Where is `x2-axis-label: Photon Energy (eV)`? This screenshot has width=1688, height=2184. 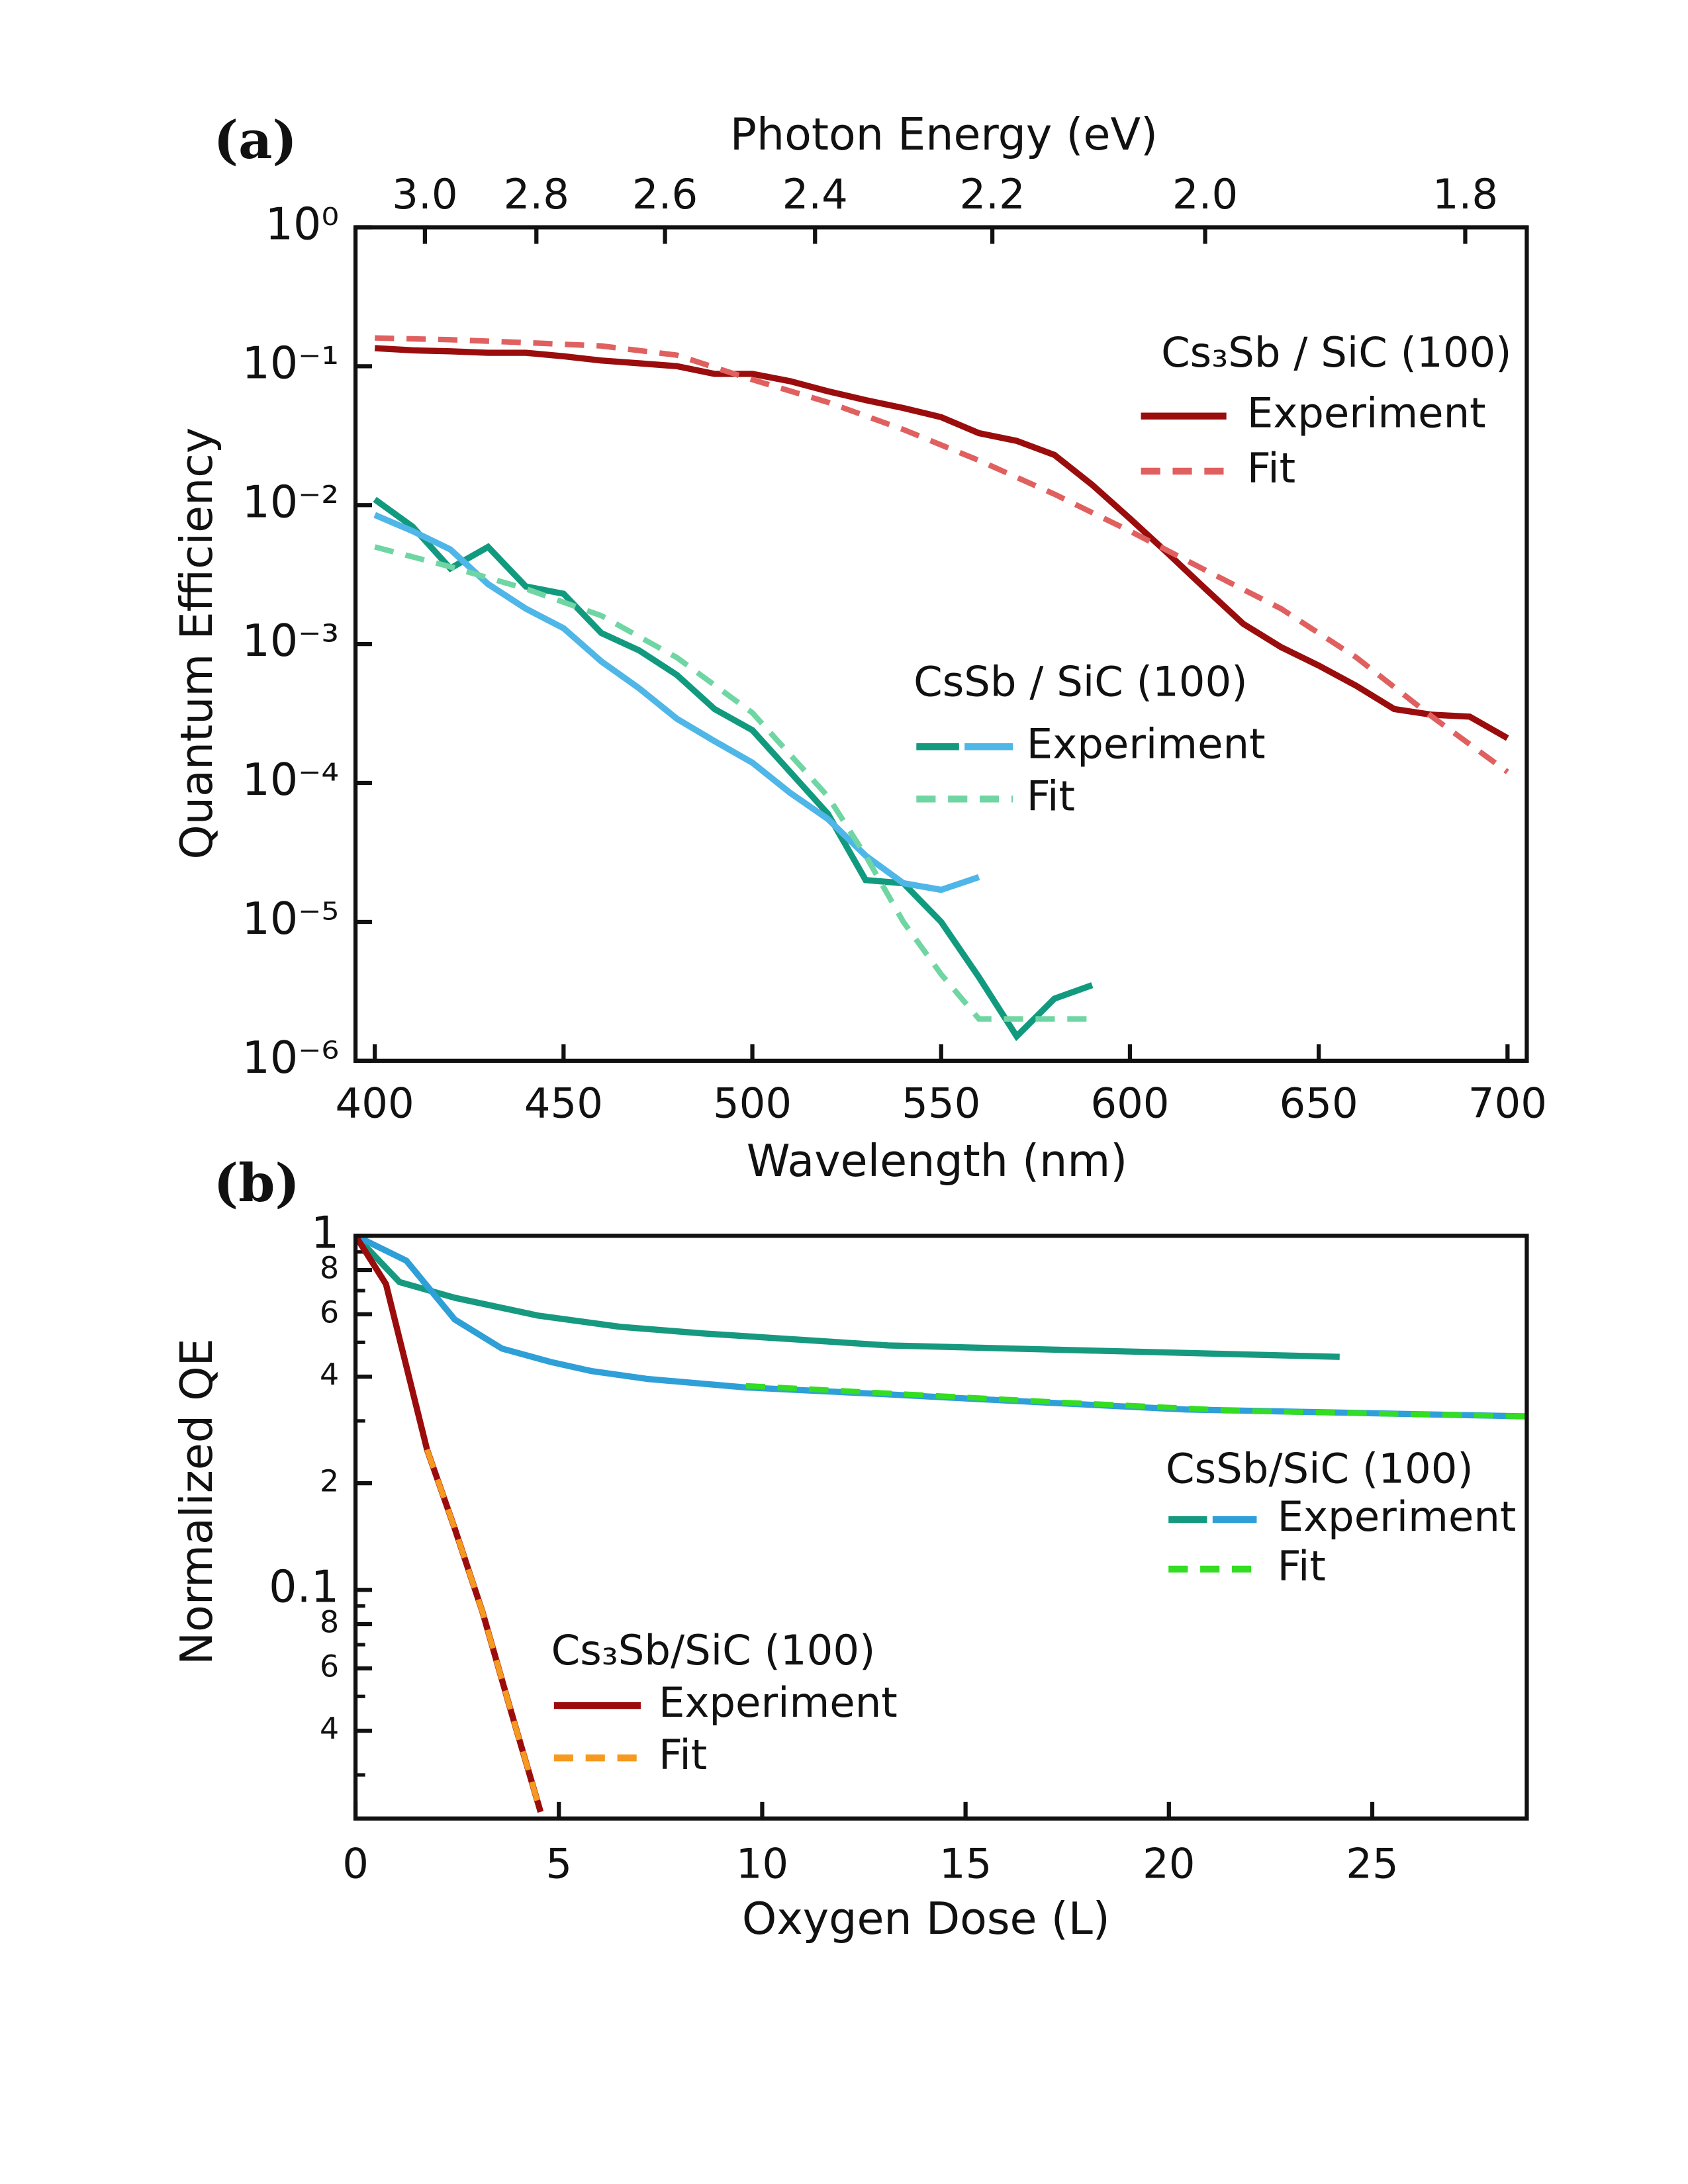
x2-axis-label: Photon Energy (eV) is located at coordinates (944, 134).